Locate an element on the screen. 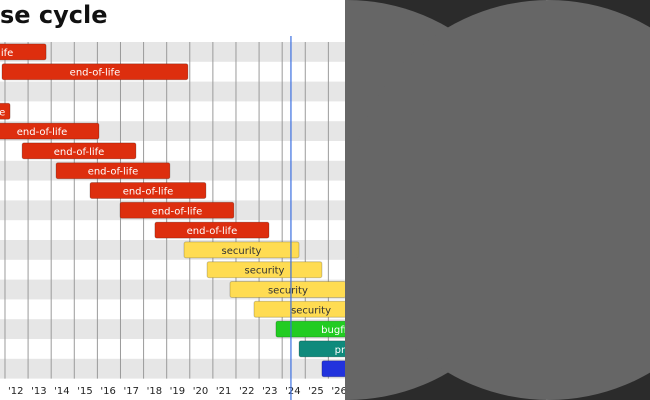 This screenshot has height=400, width=650. x-tick-label: '23 is located at coordinates (269, 391).